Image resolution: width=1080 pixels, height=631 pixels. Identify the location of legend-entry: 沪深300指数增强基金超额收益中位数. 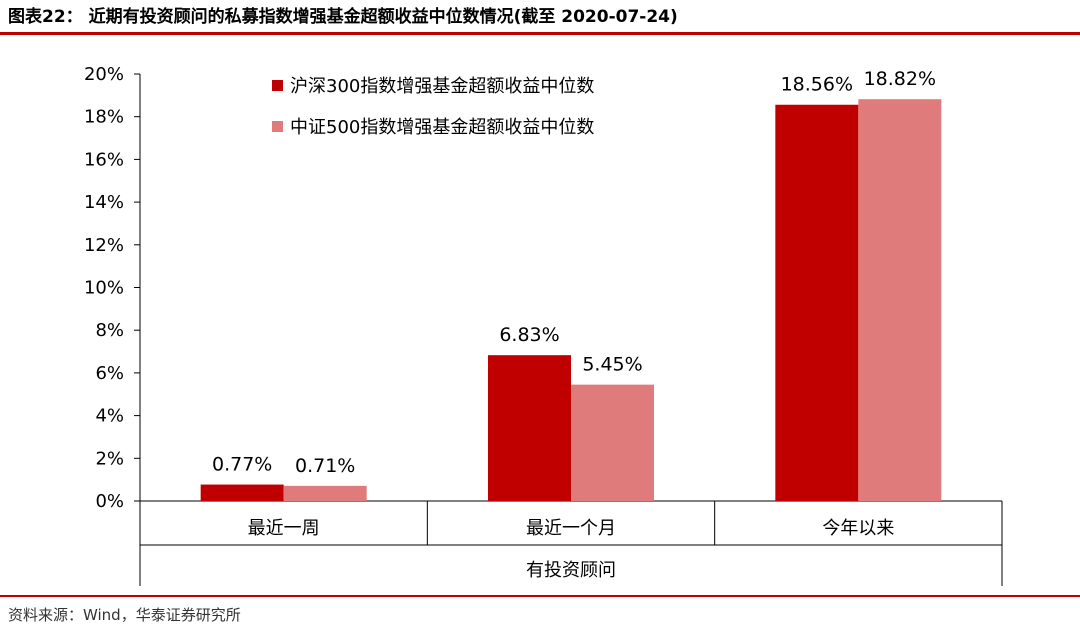
(442, 86).